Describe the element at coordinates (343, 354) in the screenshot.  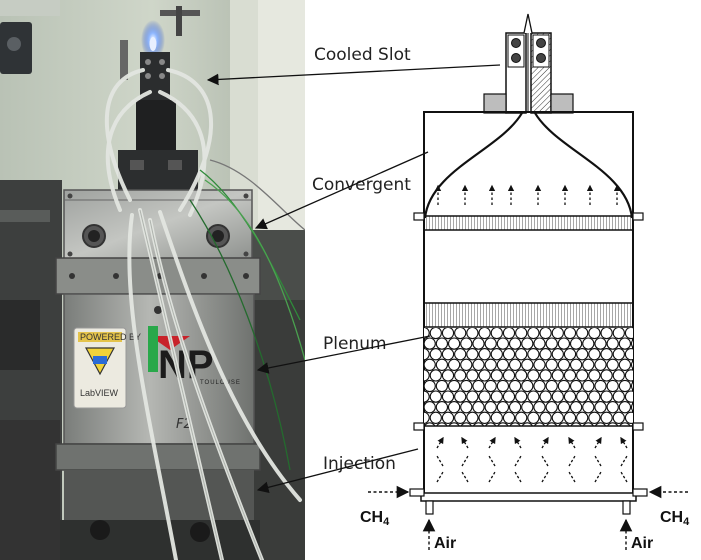
I see `plenum-leader` at that location.